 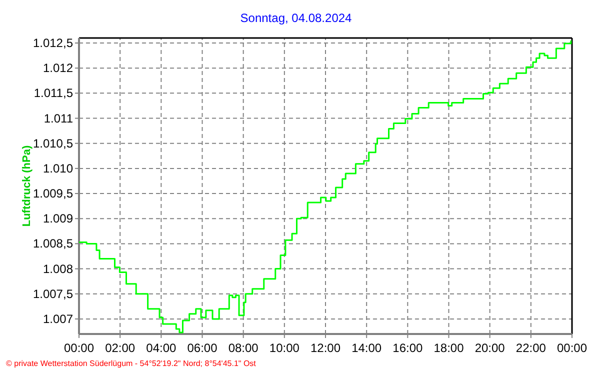 What do you see at coordinates (449, 348) in the screenshot?
I see `x-tick-label: 18:00` at bounding box center [449, 348].